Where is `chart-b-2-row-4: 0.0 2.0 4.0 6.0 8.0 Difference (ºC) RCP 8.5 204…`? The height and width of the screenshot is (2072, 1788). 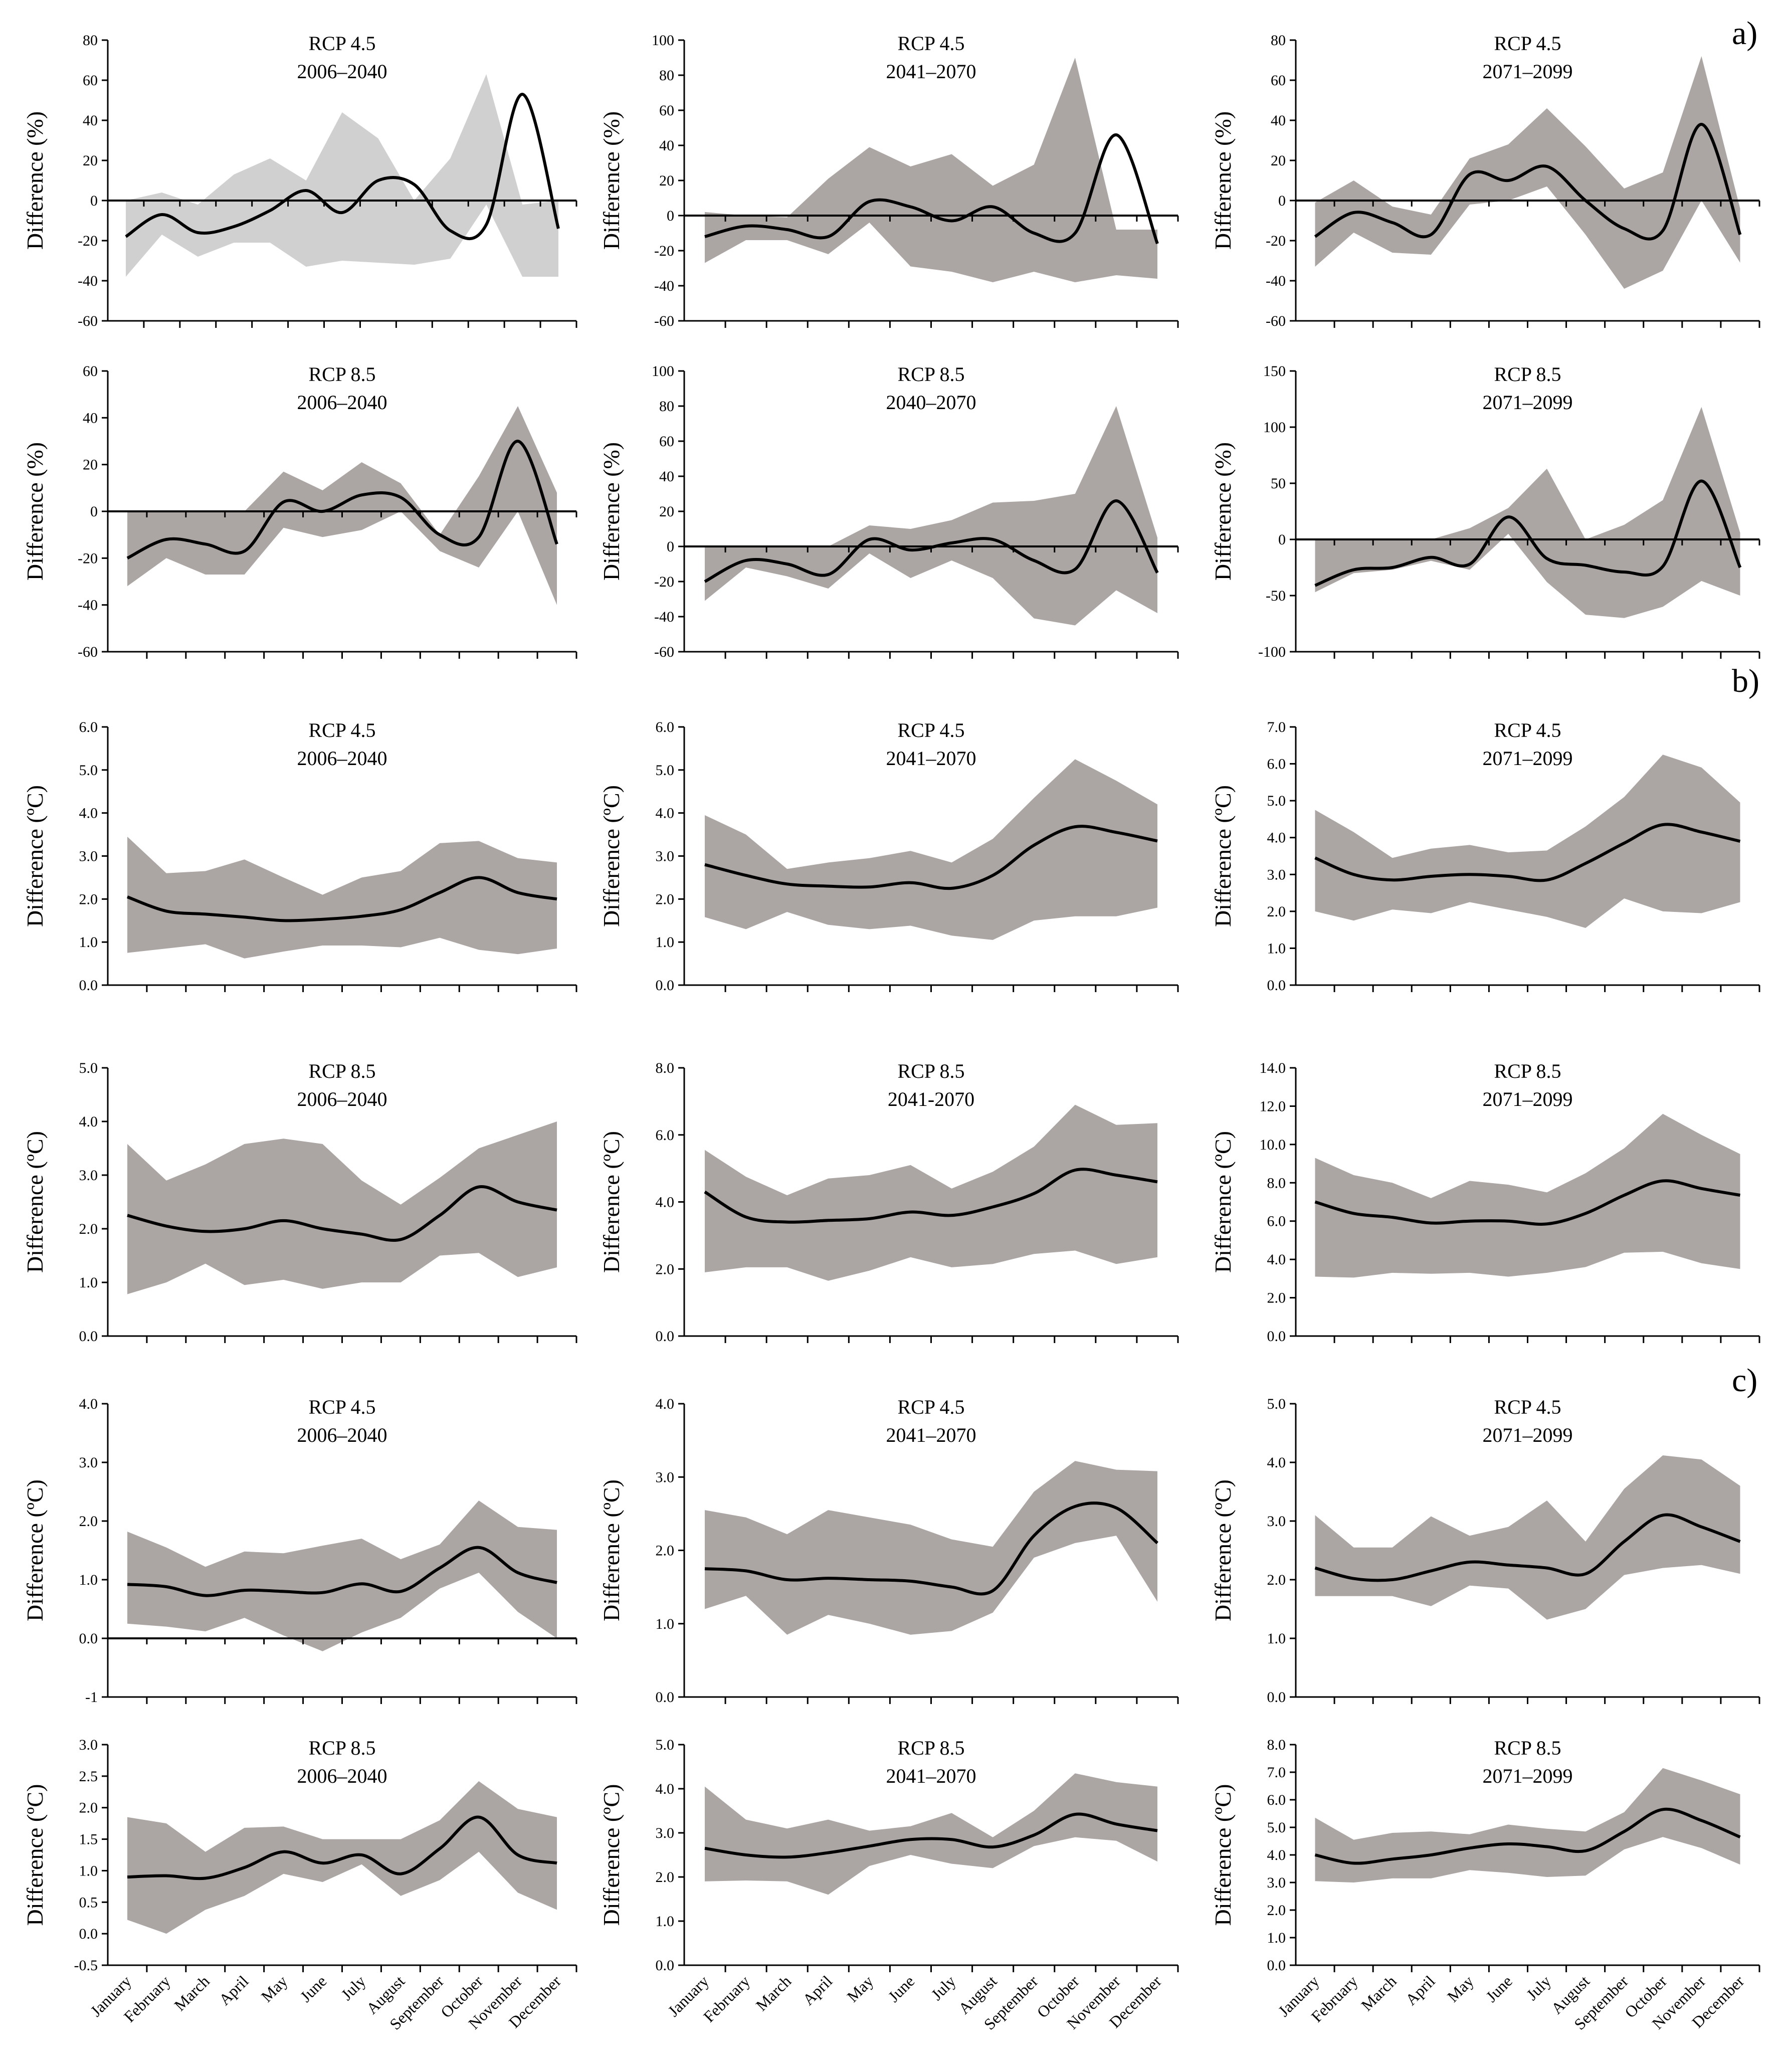 chart-b-2-row-4: 0.0 2.0 4.0 6.0 8.0 Difference (ºC) RCP 8.5 204… is located at coordinates (889, 1202).